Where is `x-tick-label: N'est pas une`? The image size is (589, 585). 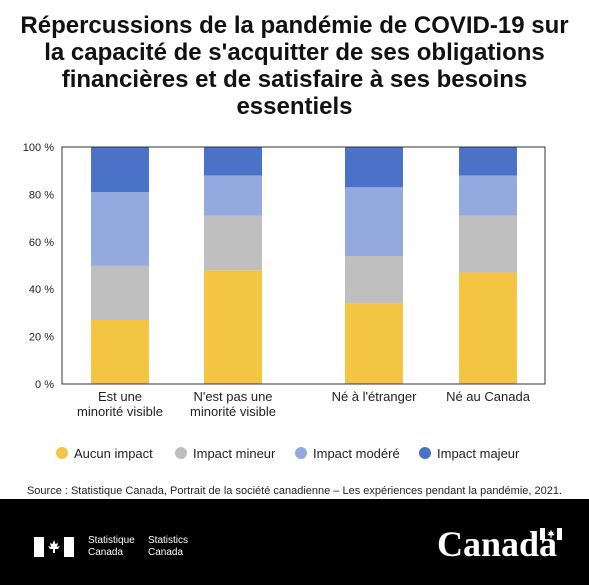
x-tick-label: N'est pas une is located at coordinates (232, 396).